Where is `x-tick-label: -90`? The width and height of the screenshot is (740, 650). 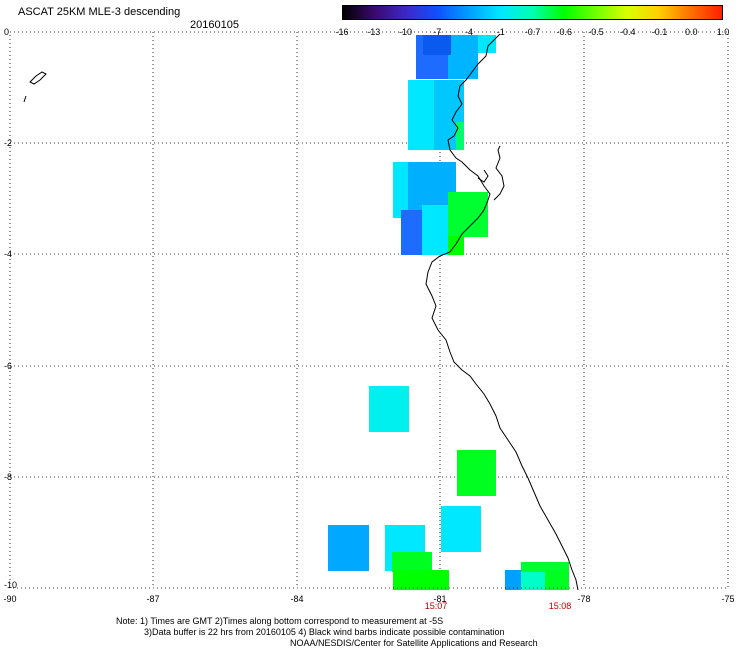 x-tick-label: -90 is located at coordinates (10, 599).